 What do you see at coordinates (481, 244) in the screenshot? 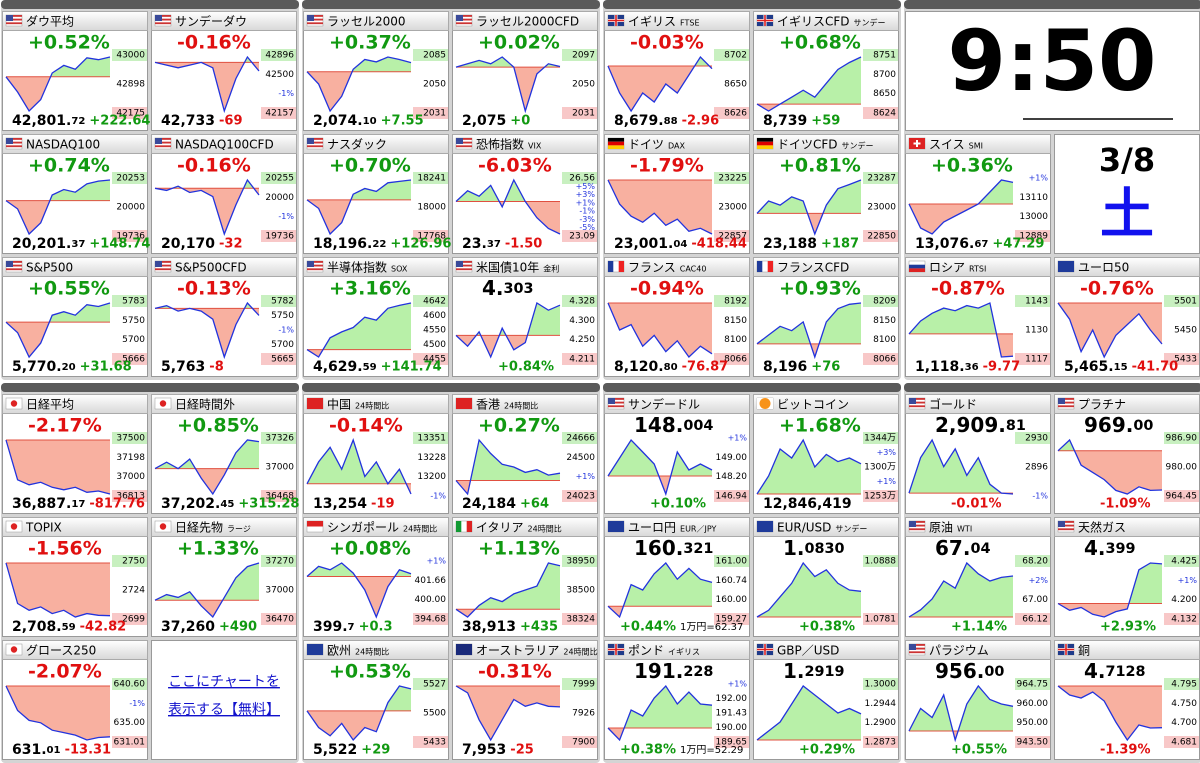
I see `price: 23.37` at bounding box center [481, 244].